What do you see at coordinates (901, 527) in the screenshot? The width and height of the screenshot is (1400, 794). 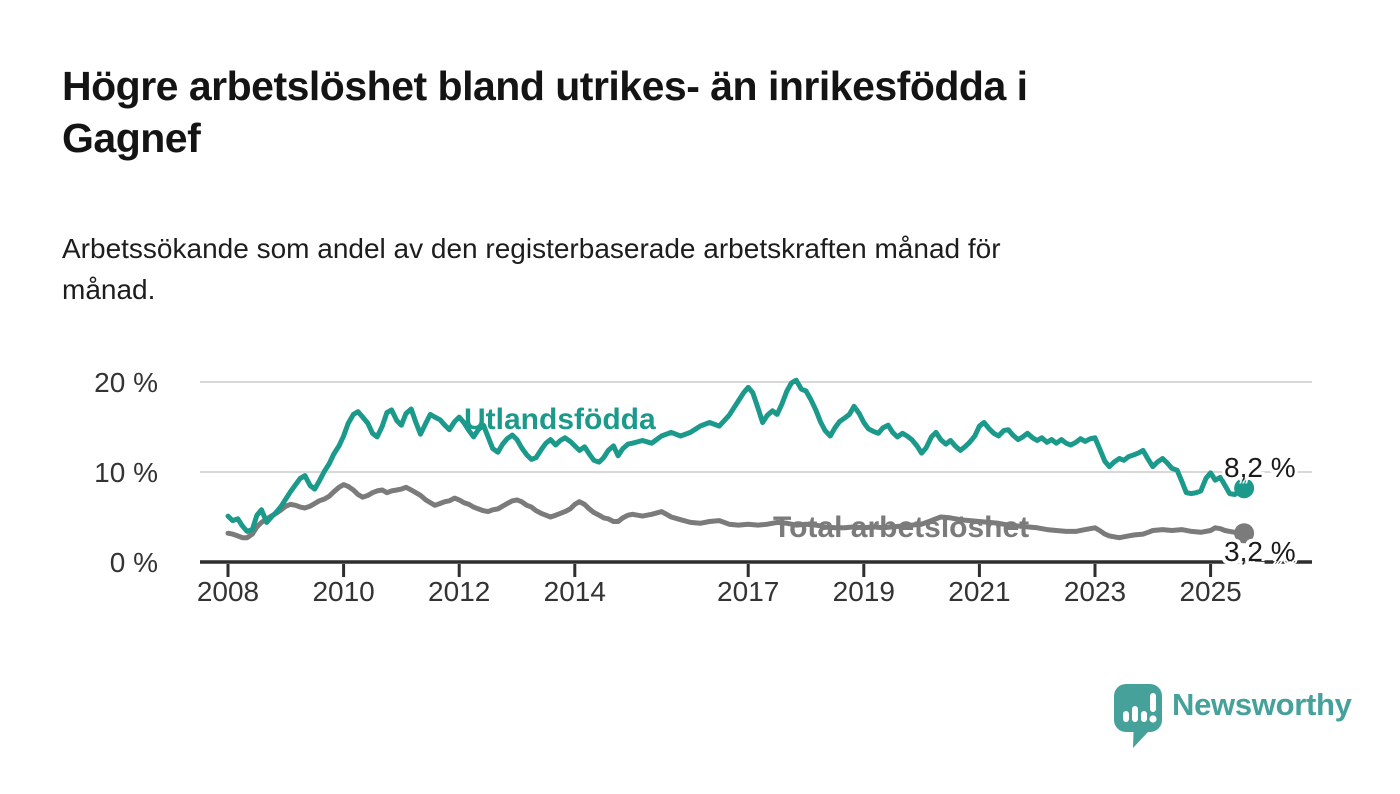 I see `series-label-total-arbetsloshet: Total arbetslöshet` at bounding box center [901, 527].